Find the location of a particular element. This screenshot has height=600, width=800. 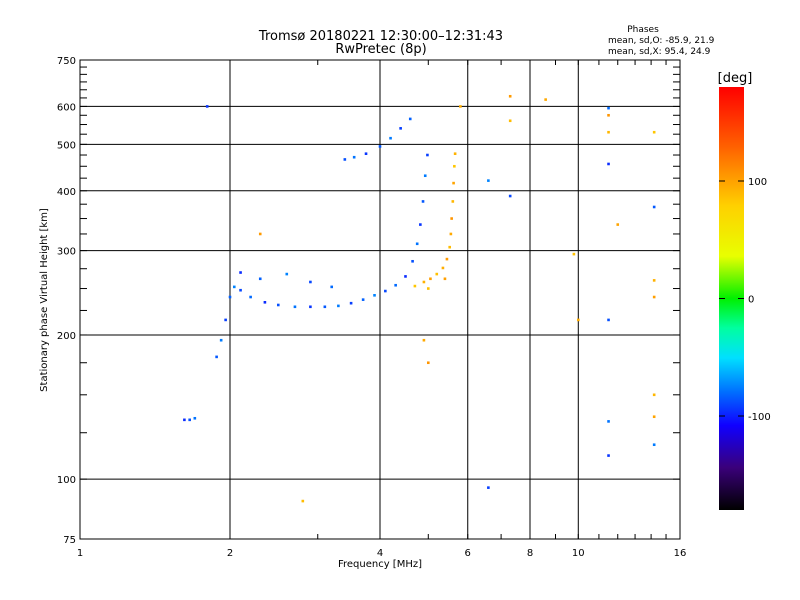

colorbar-label: [deg] is located at coordinates (735, 78).